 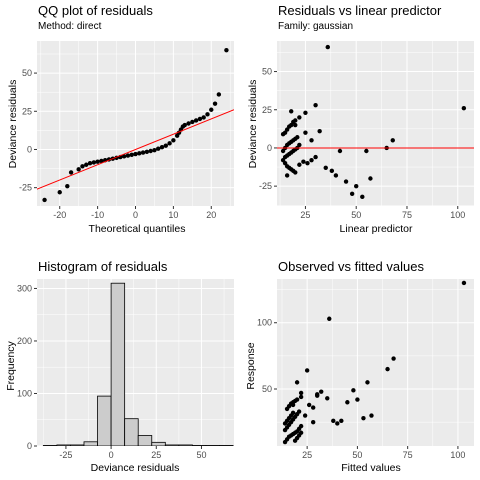 What do you see at coordinates (11, 366) in the screenshot?
I see `histogram-y-axis-label: Frequency` at bounding box center [11, 366].